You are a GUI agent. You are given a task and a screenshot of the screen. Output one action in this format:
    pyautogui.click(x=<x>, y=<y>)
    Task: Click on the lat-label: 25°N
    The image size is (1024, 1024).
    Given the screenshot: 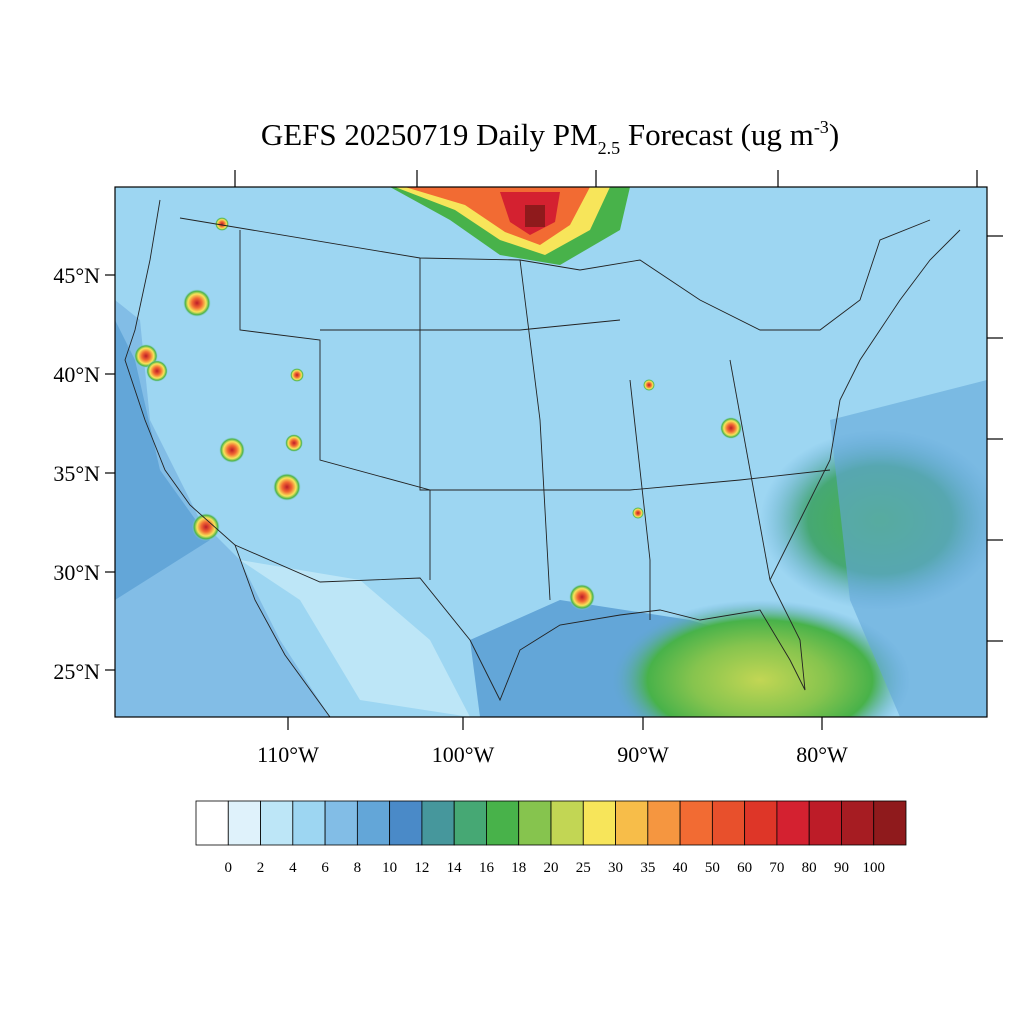 What is the action you would take?
    pyautogui.click(x=76, y=671)
    